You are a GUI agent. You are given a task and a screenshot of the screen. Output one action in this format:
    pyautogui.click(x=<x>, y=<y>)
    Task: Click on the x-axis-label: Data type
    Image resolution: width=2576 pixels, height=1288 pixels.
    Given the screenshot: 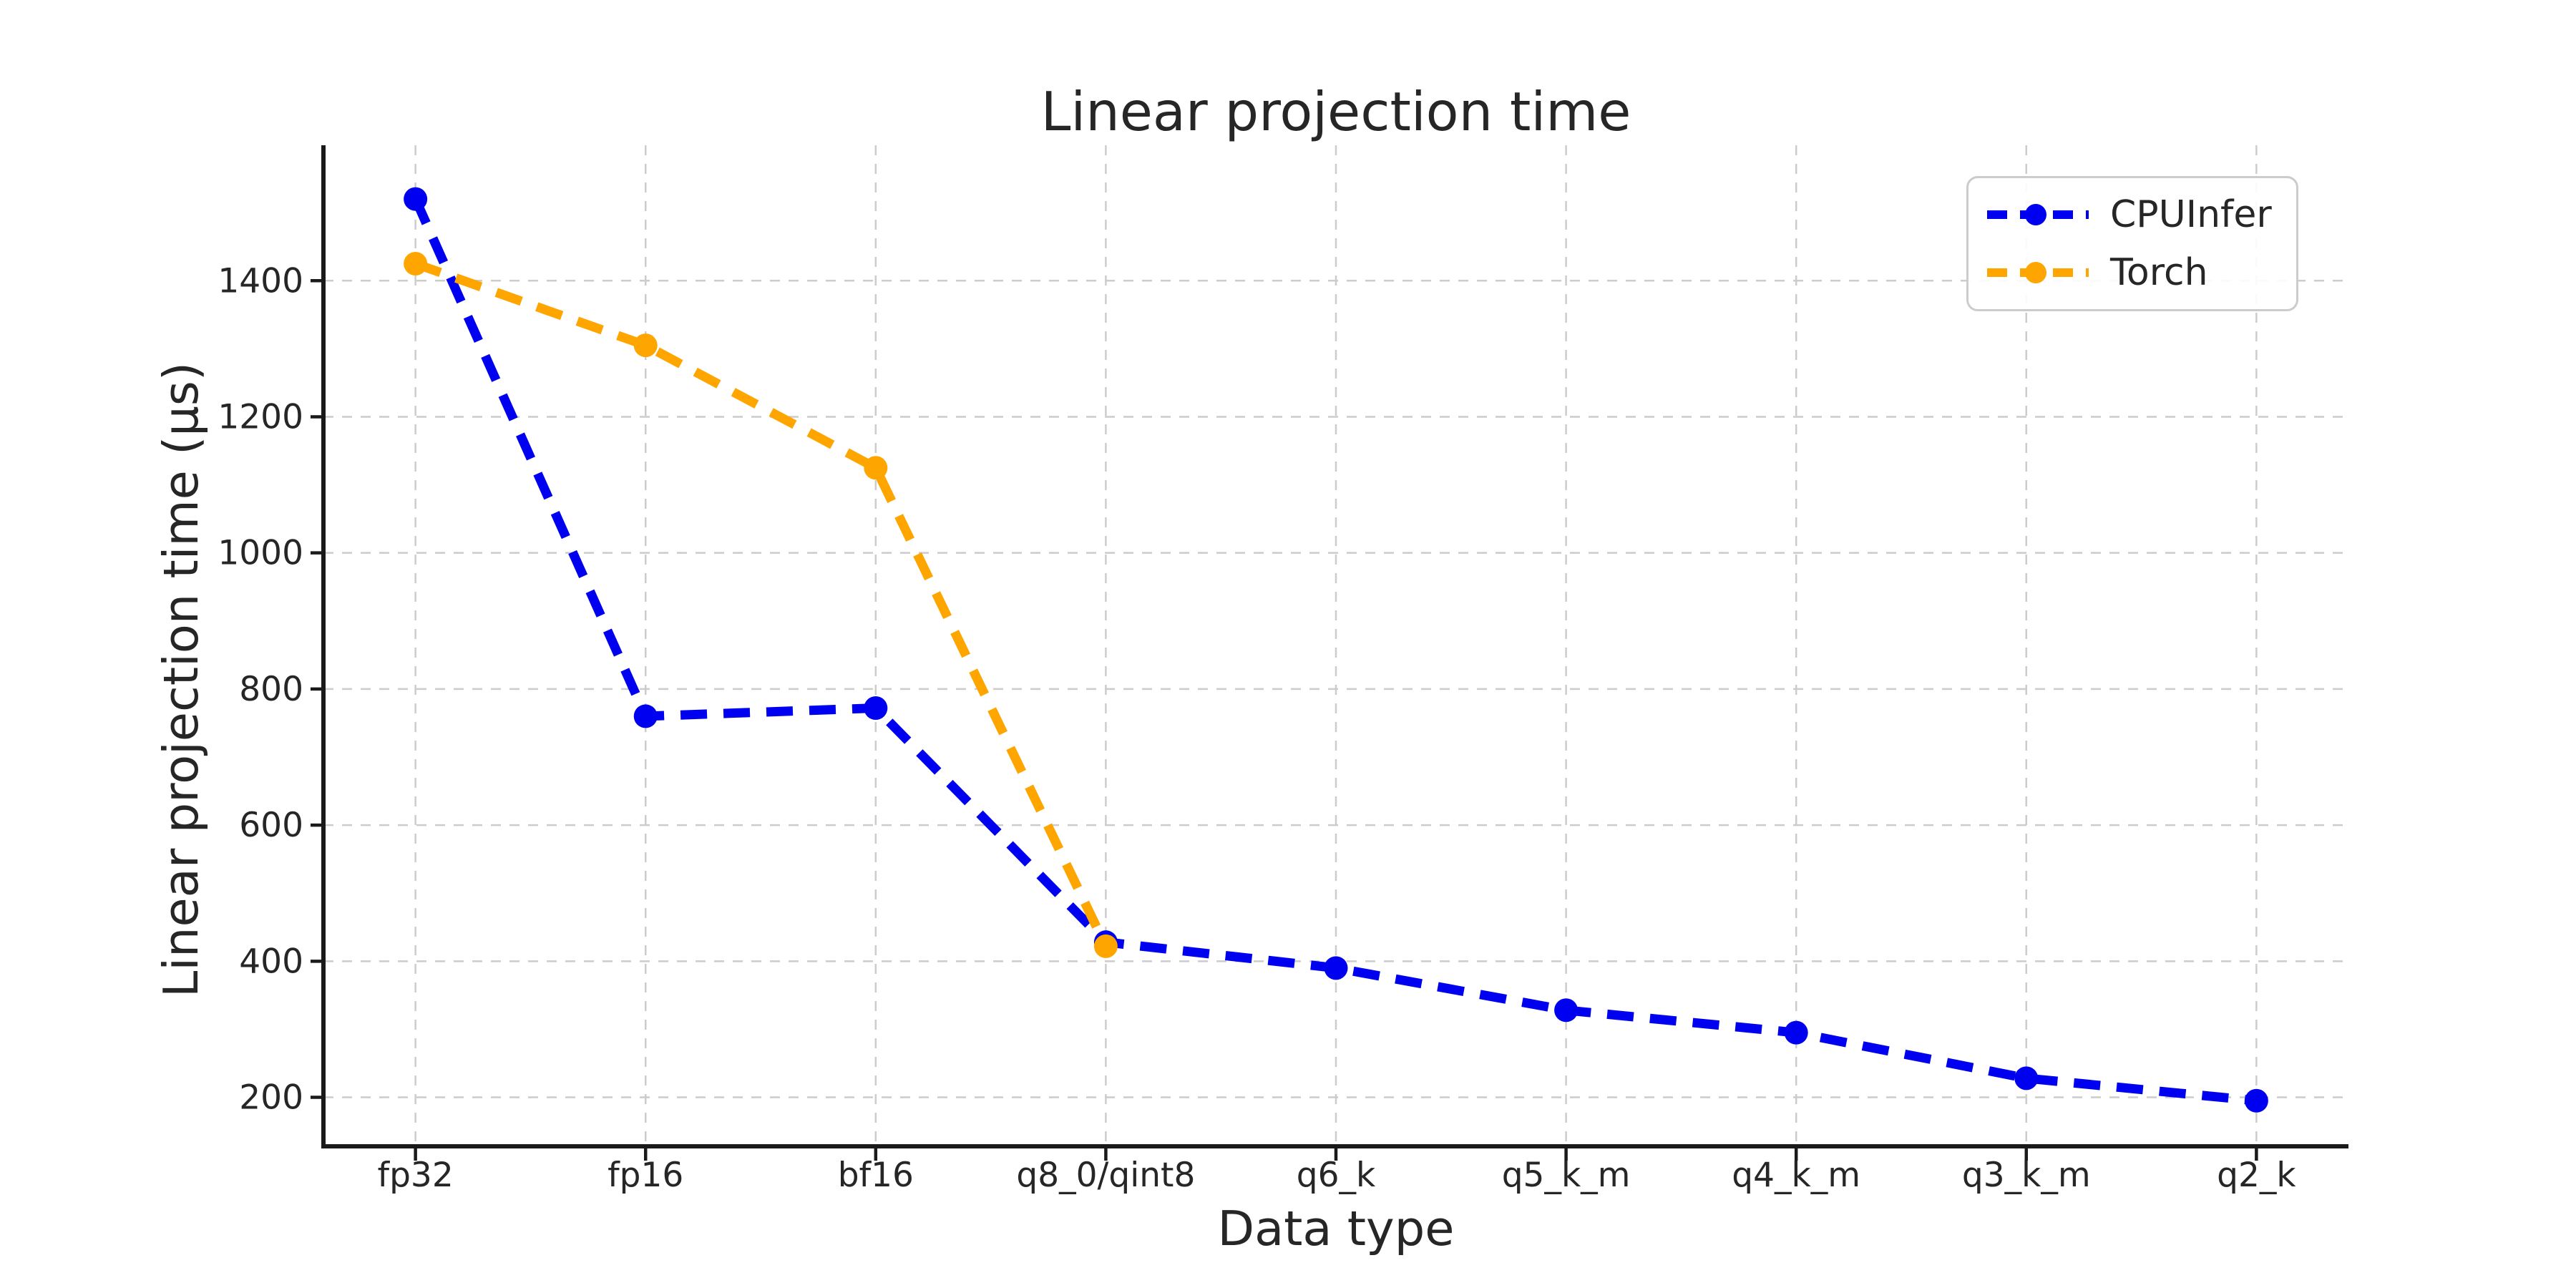 What is the action you would take?
    pyautogui.click(x=1336, y=1229)
    